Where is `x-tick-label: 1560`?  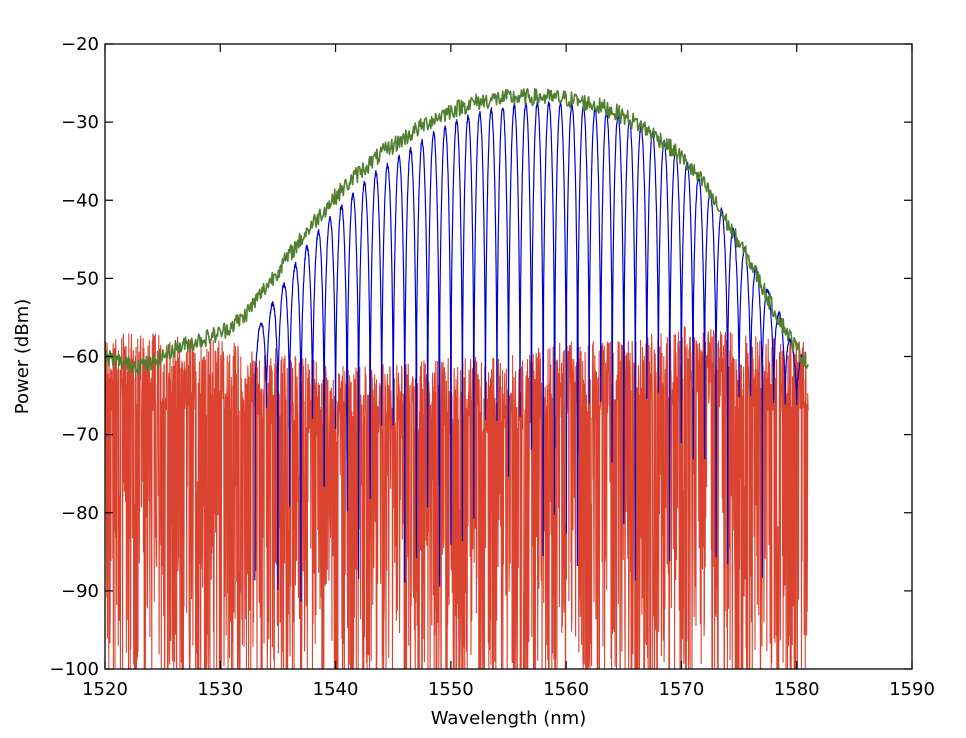
x-tick-label: 1560 is located at coordinates (566, 689).